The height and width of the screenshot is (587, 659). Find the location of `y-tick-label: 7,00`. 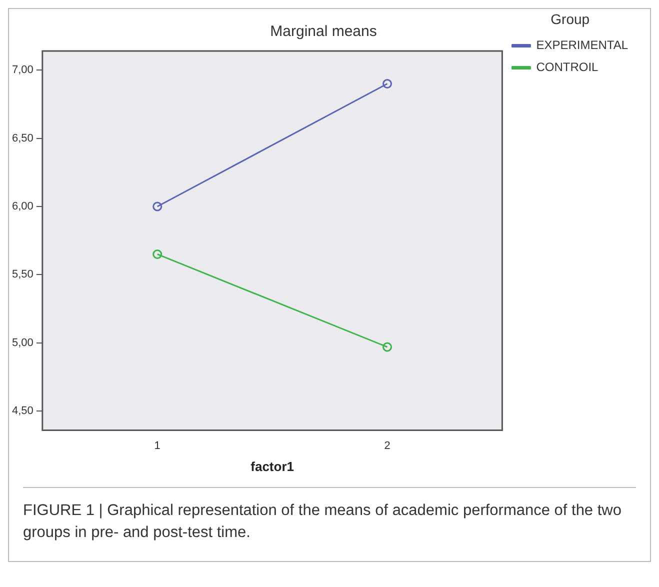

y-tick-label: 7,00 is located at coordinates (23, 70).